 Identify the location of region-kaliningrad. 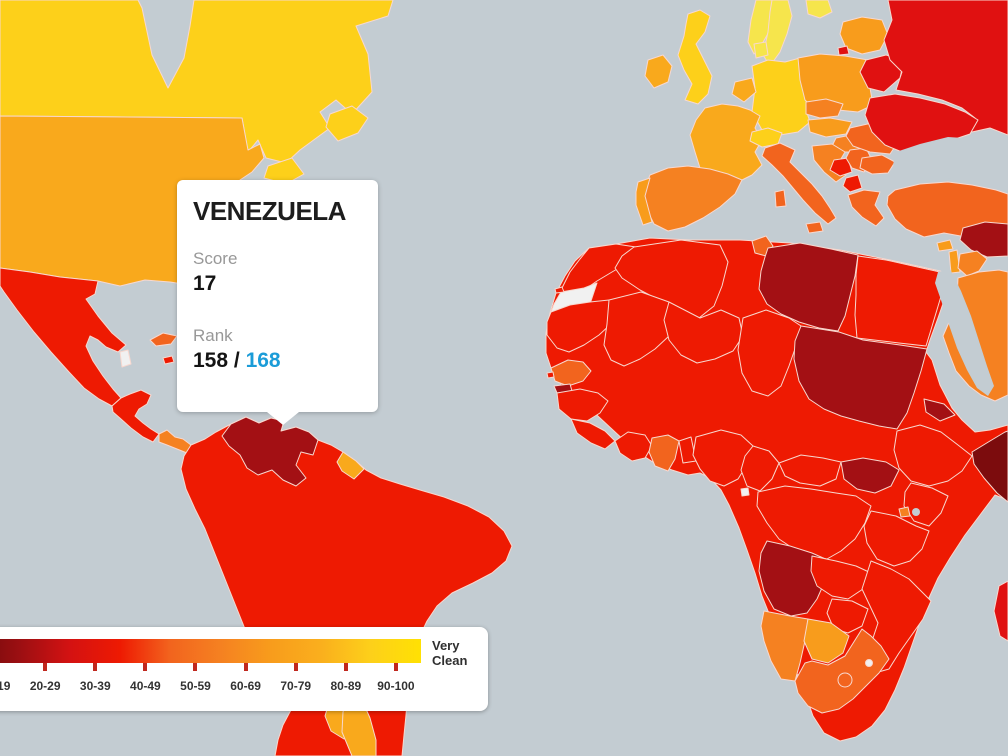
(843, 50).